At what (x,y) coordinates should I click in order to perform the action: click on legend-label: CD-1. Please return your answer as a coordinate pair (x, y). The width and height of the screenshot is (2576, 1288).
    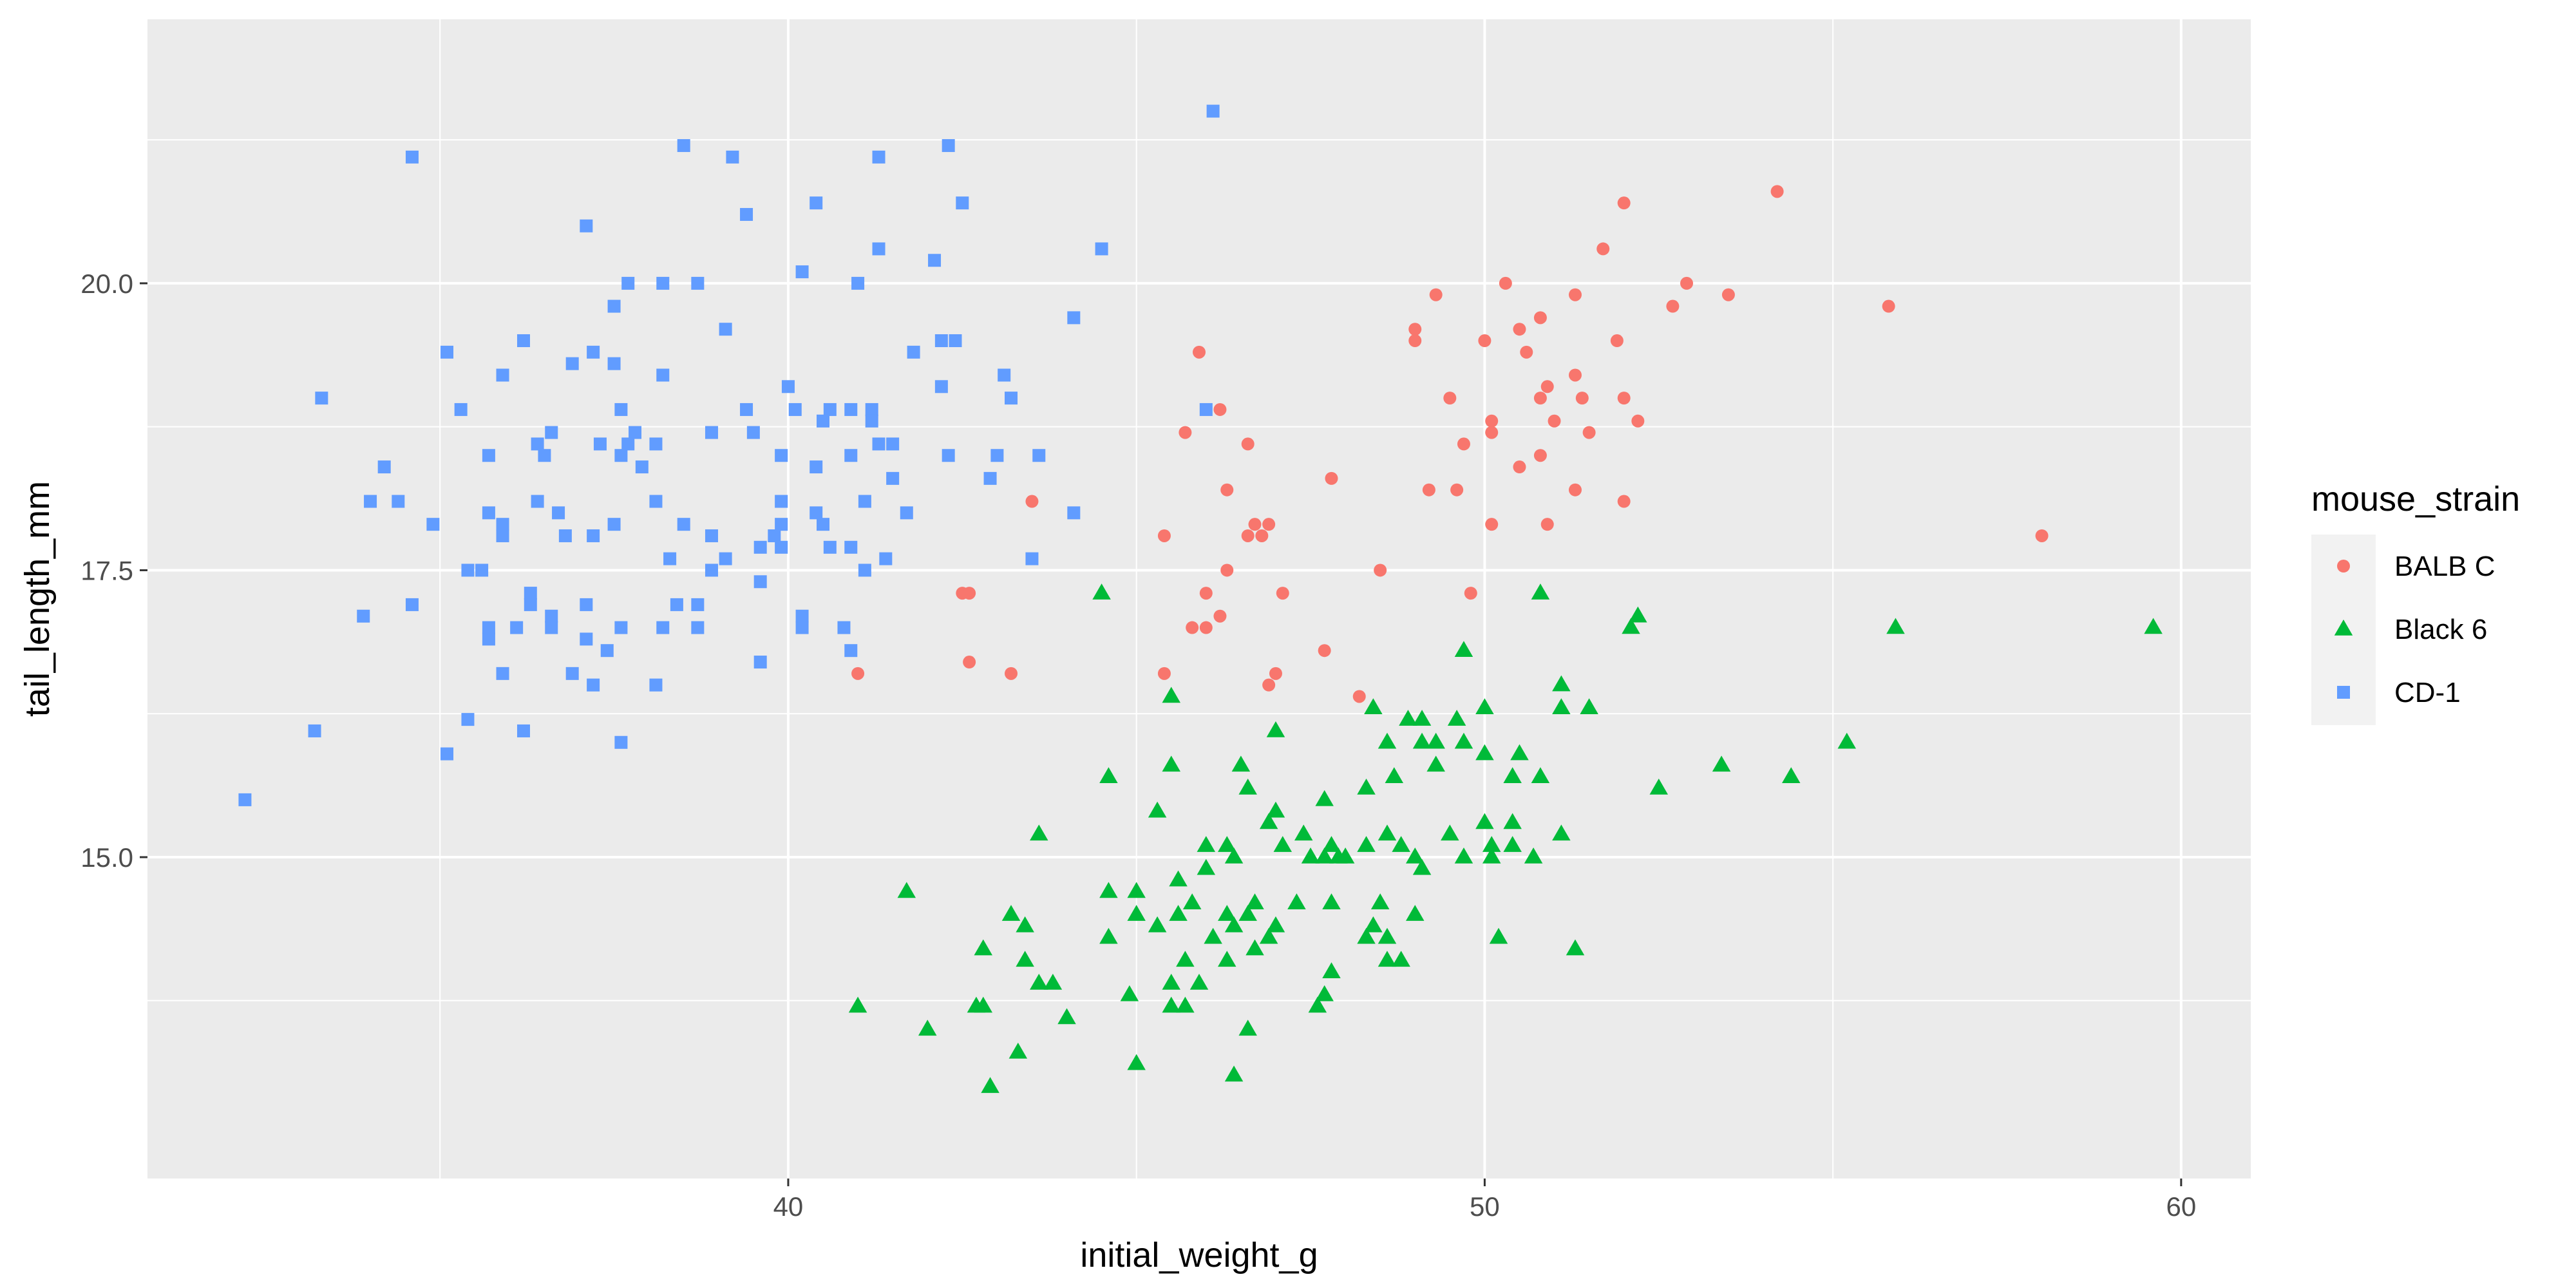
    Looking at the image, I should click on (2427, 692).